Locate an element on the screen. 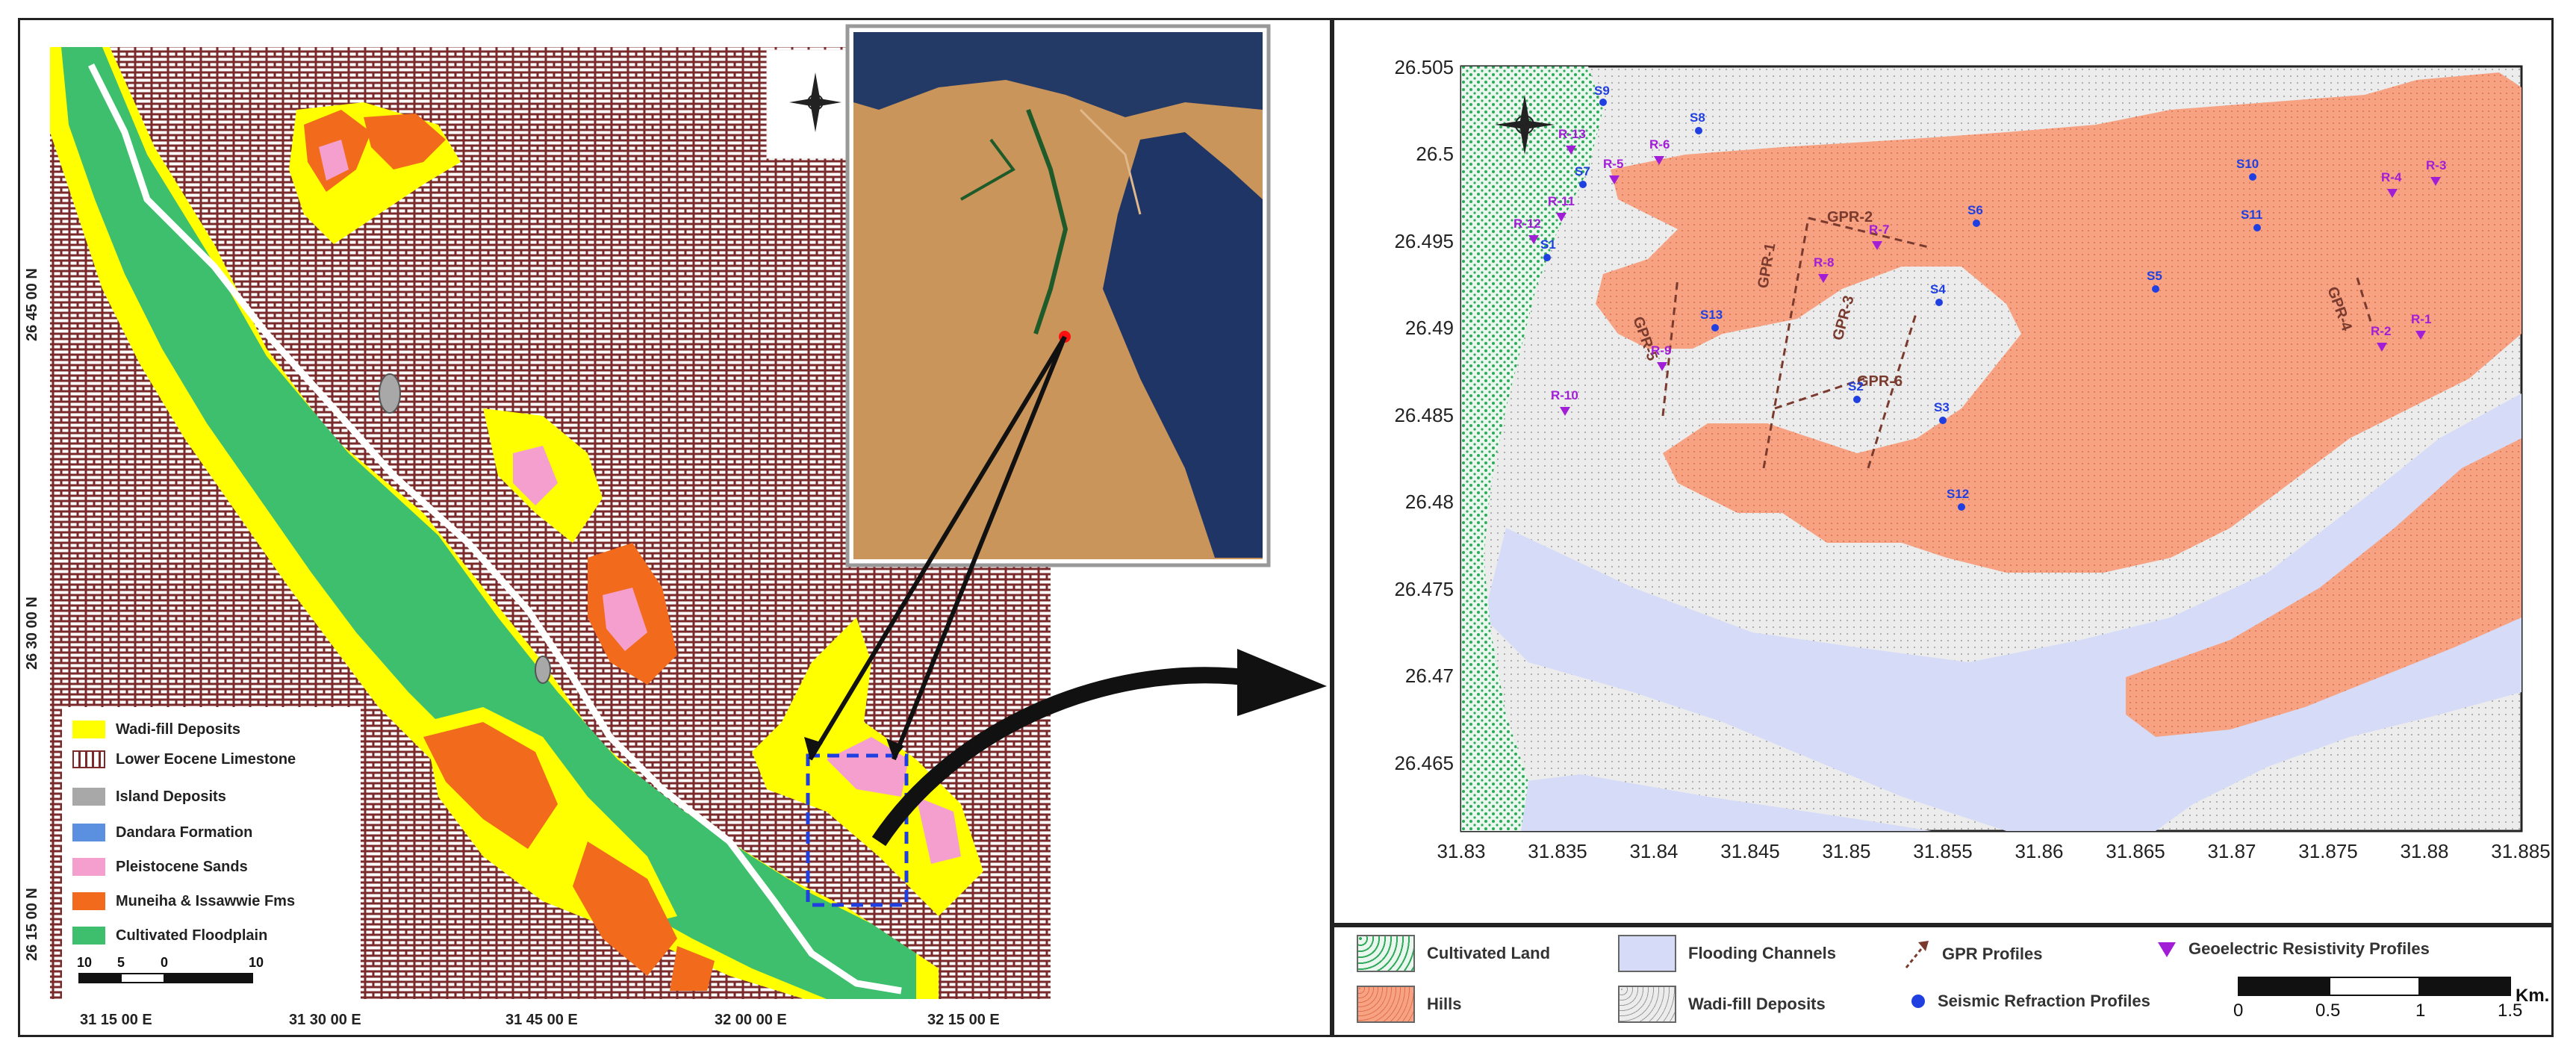 This screenshot has width=2576, height=1058. legend-item-resistivity: Geoelectric Resistivity Profiles is located at coordinates (2293, 949).